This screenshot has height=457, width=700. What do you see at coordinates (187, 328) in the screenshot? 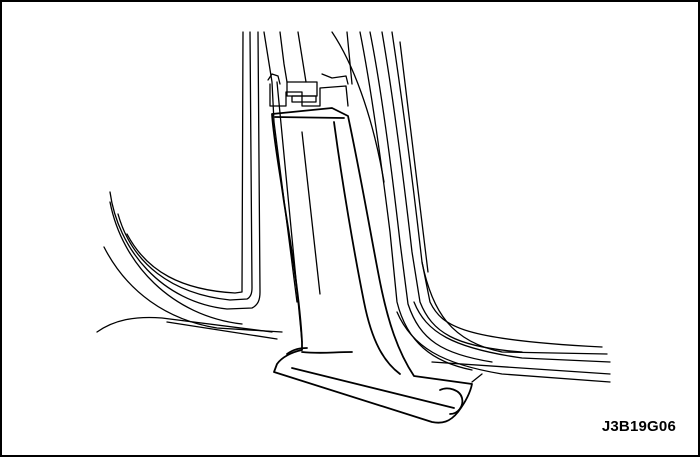
I see `floor-sill` at bounding box center [187, 328].